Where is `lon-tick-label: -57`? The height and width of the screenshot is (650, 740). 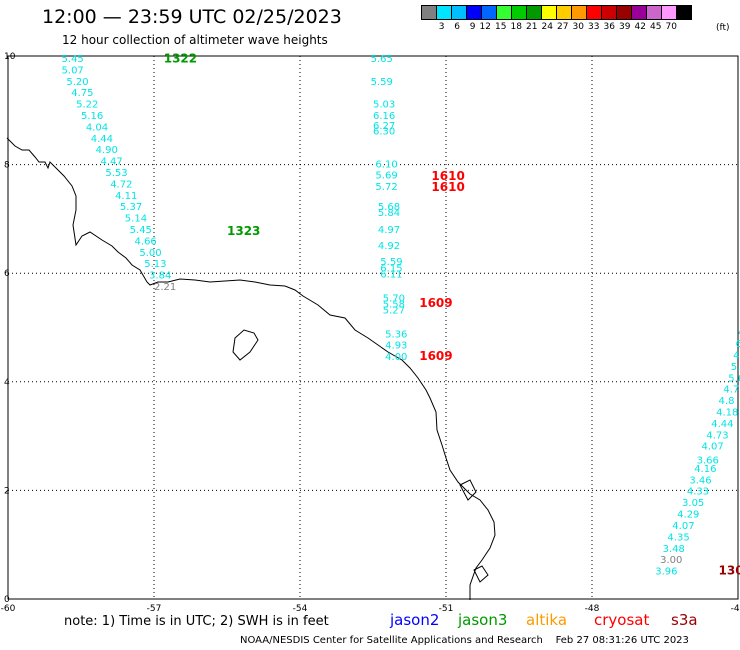 lon-tick-label: -57 is located at coordinates (154, 609).